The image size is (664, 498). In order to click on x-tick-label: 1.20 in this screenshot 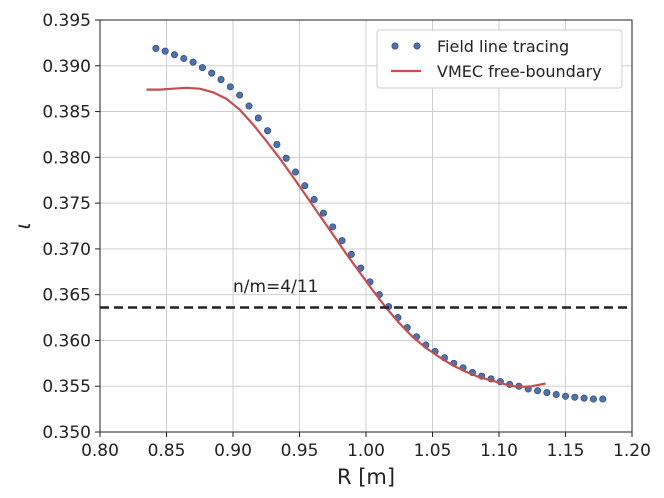, I will do `click(632, 451)`.